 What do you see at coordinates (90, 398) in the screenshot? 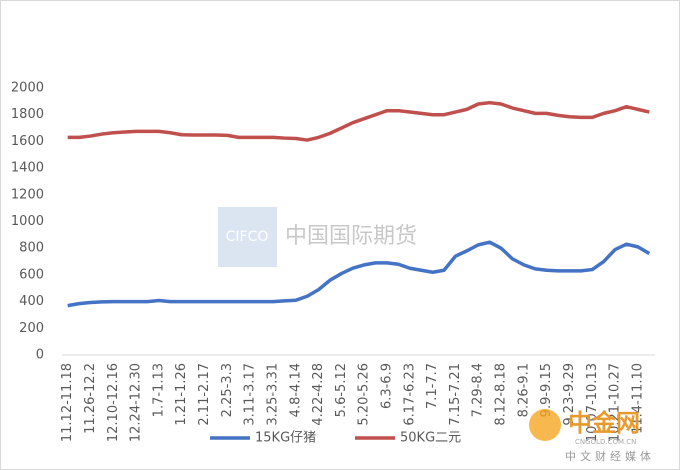
I see `x-tick-label: 11.26-12.2` at bounding box center [90, 398].